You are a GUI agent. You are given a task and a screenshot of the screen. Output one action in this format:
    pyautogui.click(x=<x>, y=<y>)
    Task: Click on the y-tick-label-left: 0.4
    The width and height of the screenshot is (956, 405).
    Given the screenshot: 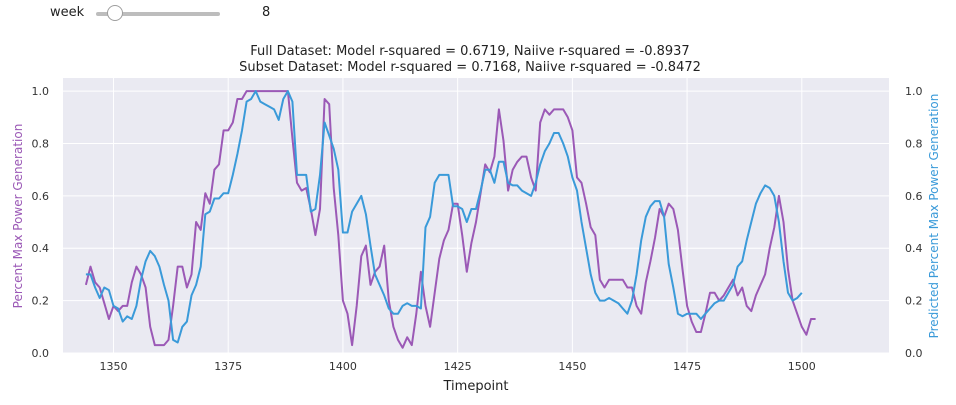 What is the action you would take?
    pyautogui.click(x=41, y=248)
    